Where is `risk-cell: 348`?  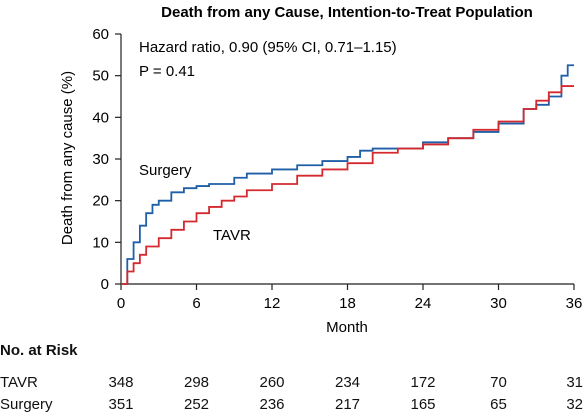
risk-cell: 348 is located at coordinates (121, 382).